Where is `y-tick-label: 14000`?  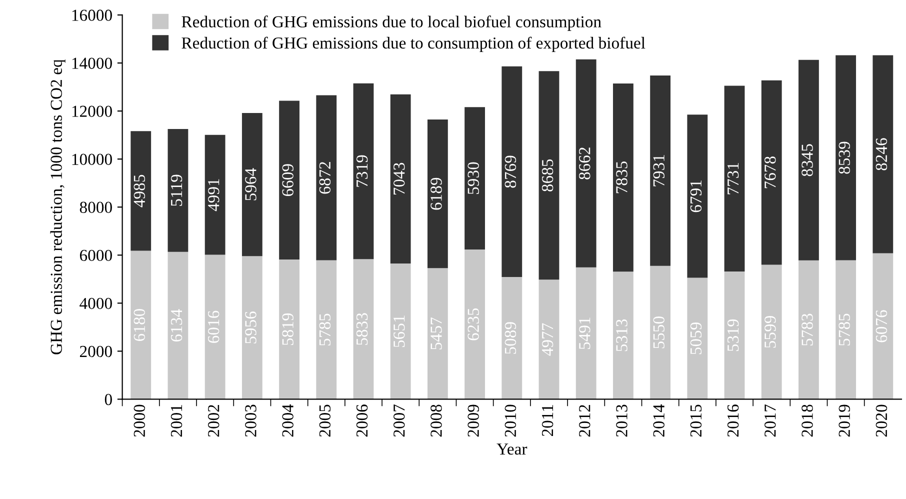
y-tick-label: 14000 is located at coordinates (92, 63).